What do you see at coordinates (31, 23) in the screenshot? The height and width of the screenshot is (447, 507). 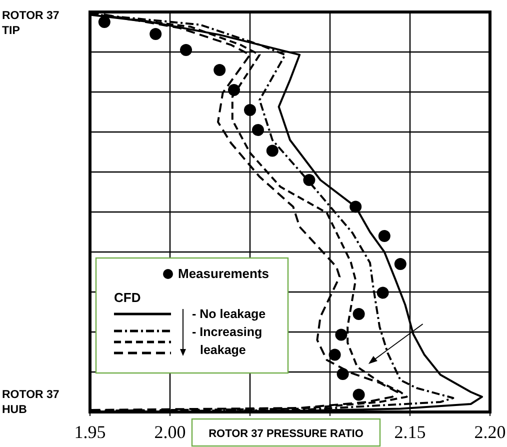 I see `text: ROTOR 37 TIP` at bounding box center [31, 23].